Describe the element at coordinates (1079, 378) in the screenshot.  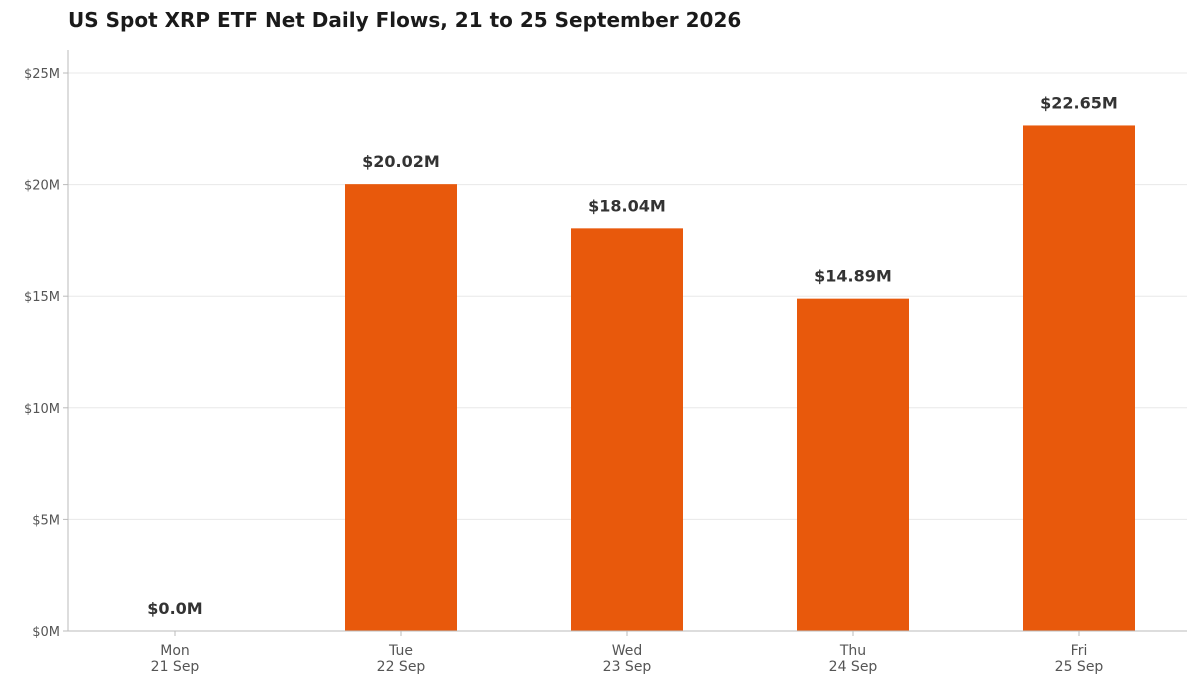
I see `bar-fri` at that location.